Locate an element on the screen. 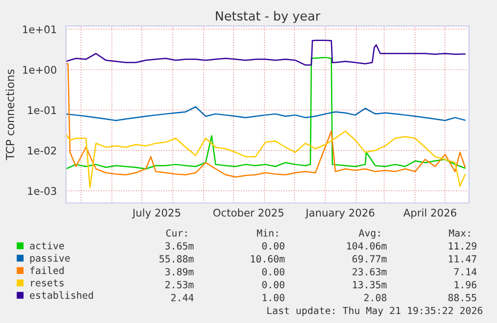  y-axis-title: TCP connections is located at coordinates (10, 114).